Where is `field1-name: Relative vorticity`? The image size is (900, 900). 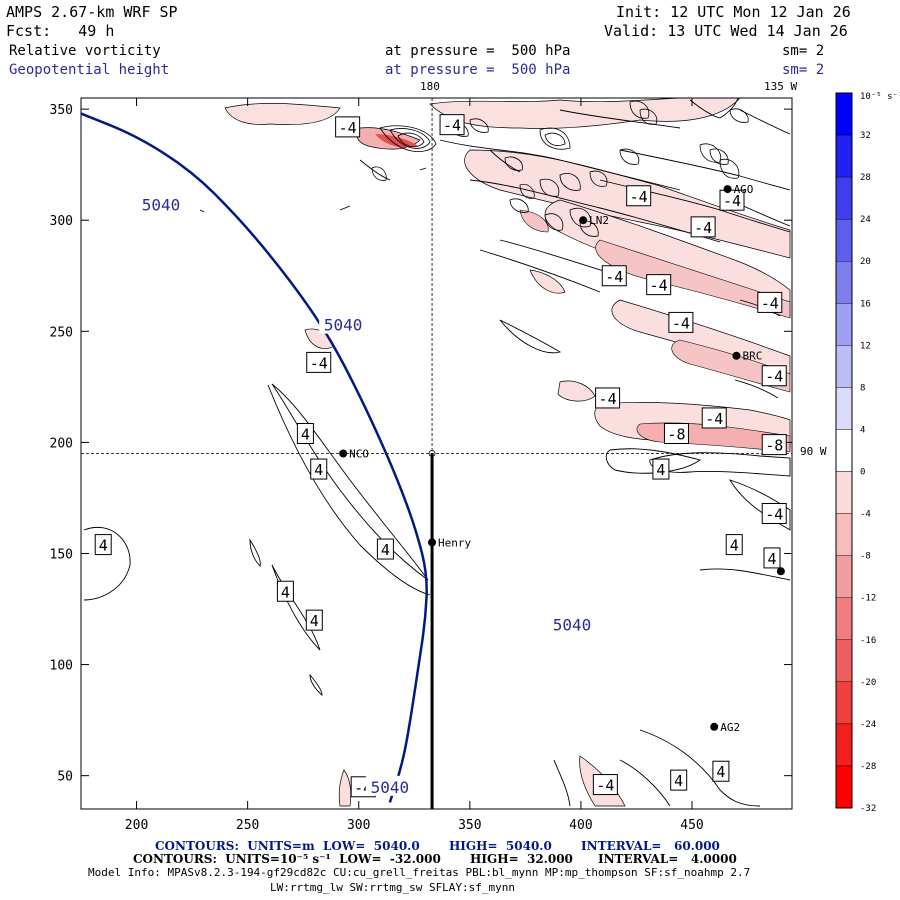 field1-name: Relative vorticity is located at coordinates (85, 51).